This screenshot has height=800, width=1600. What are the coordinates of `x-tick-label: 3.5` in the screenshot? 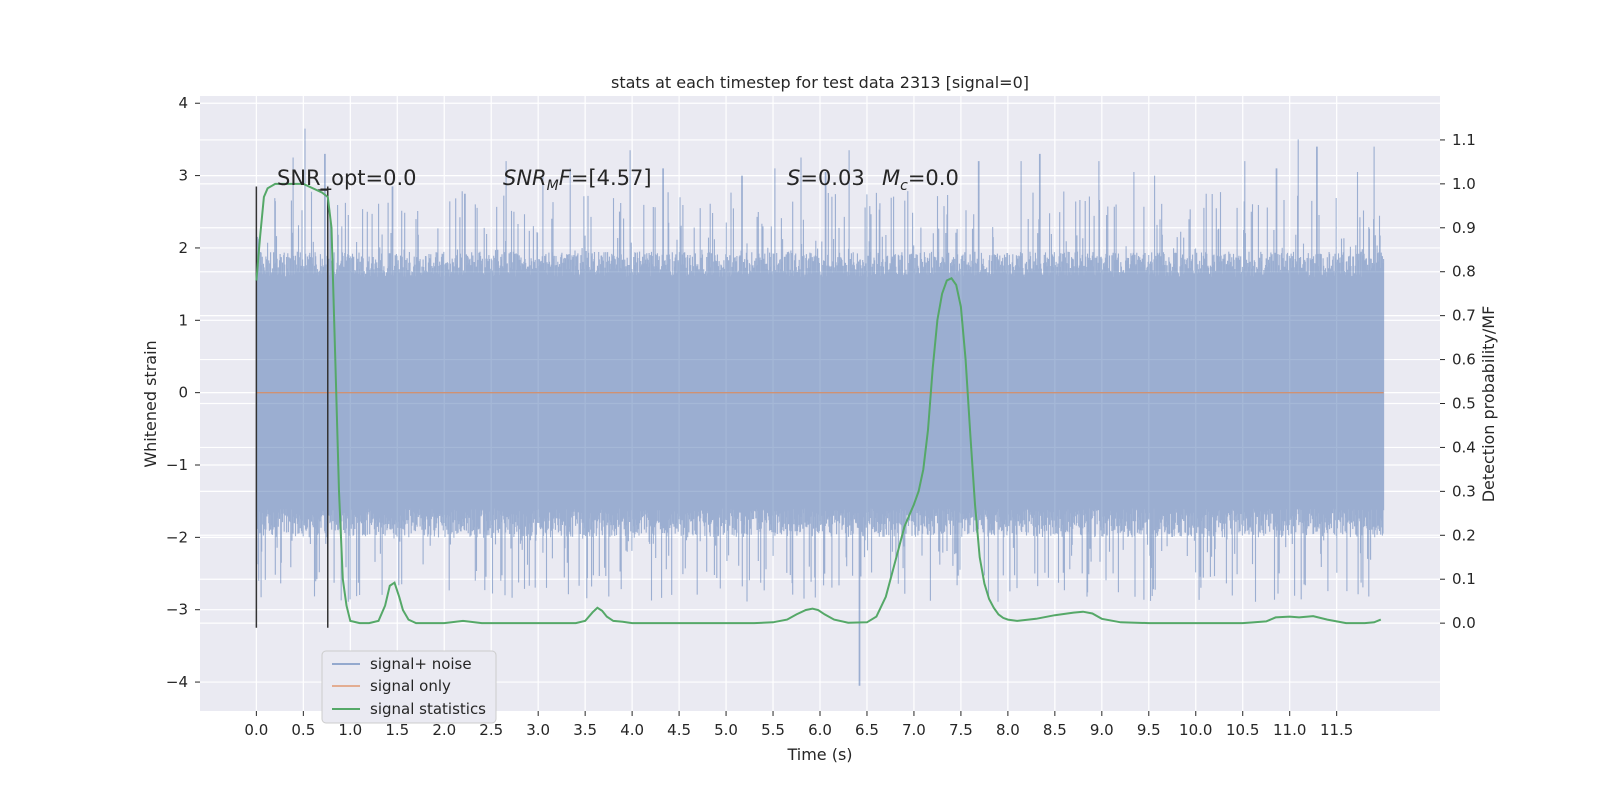 It's located at (585, 730).